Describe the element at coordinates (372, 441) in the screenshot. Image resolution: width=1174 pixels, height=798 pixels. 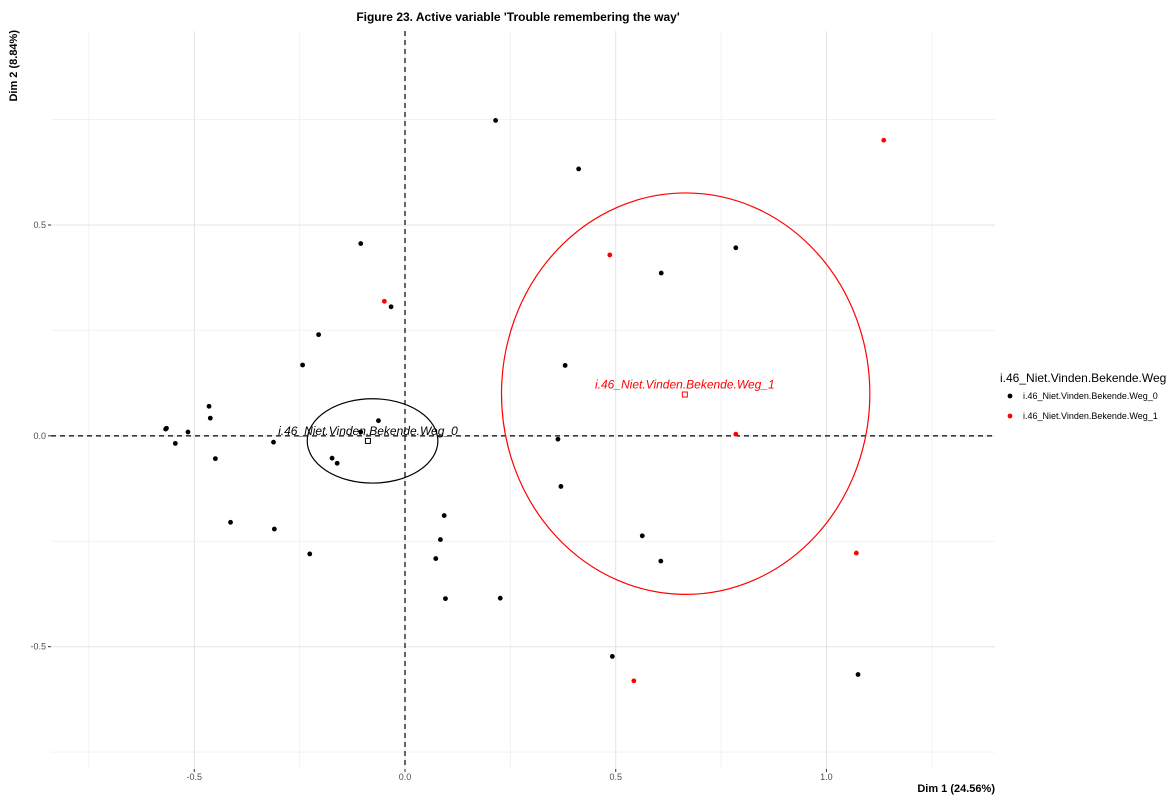
I see `confidence-ellipse` at that location.